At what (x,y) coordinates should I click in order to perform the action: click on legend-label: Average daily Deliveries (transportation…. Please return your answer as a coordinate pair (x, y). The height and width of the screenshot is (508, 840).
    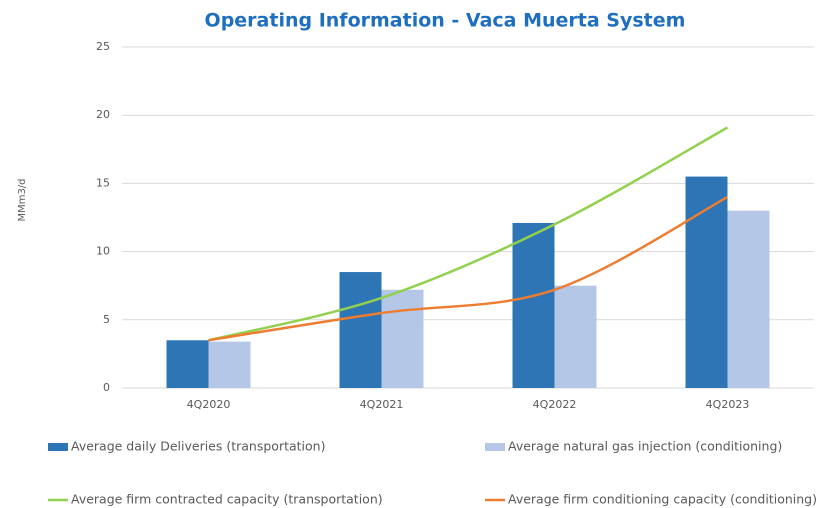
    Looking at the image, I should click on (198, 446).